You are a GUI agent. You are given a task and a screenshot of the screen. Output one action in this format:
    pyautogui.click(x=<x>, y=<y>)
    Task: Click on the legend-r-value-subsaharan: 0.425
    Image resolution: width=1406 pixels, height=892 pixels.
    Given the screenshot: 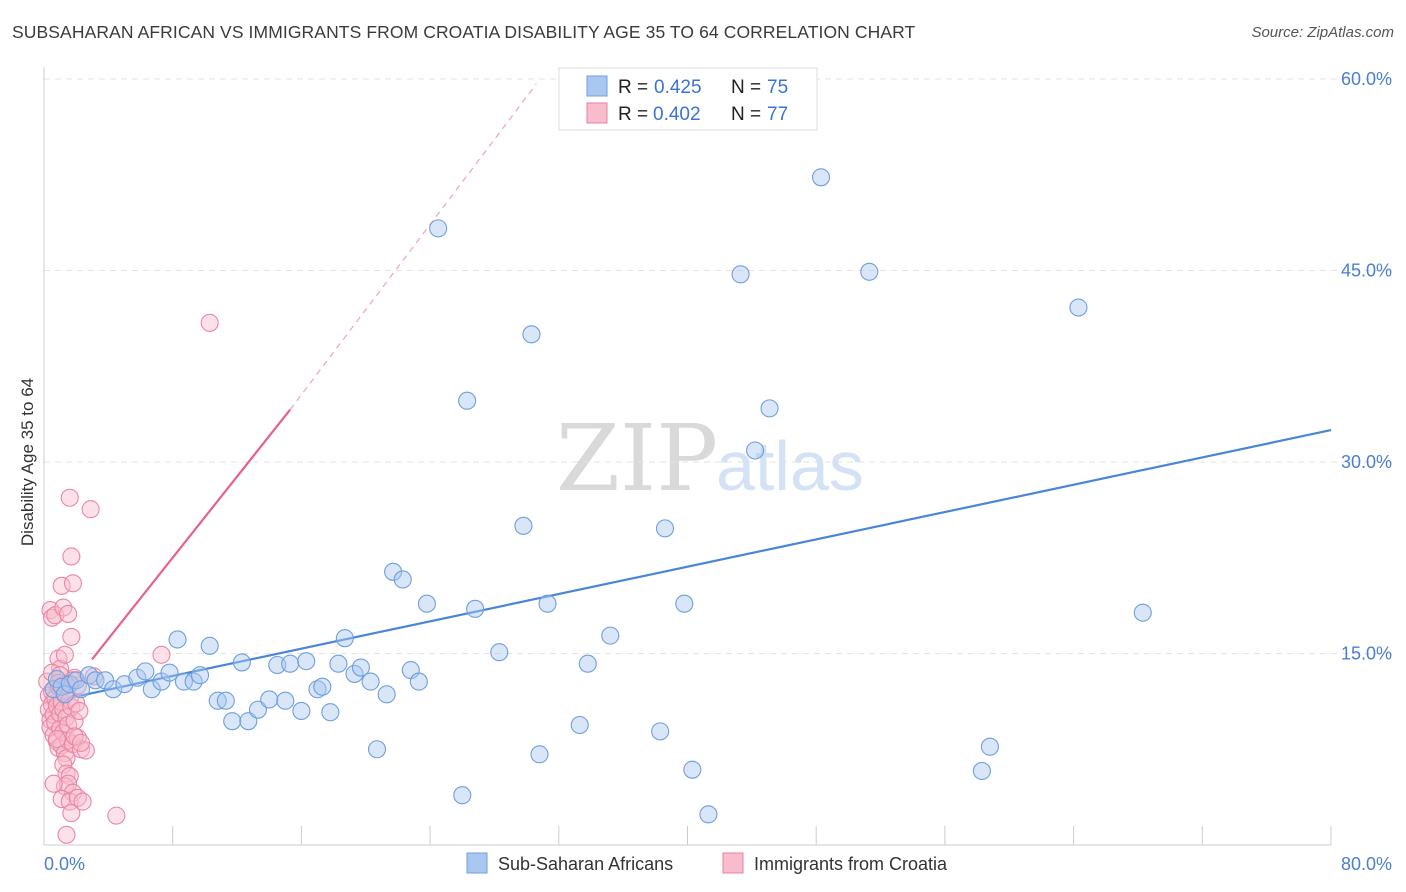 What is the action you would take?
    pyautogui.click(x=678, y=87)
    